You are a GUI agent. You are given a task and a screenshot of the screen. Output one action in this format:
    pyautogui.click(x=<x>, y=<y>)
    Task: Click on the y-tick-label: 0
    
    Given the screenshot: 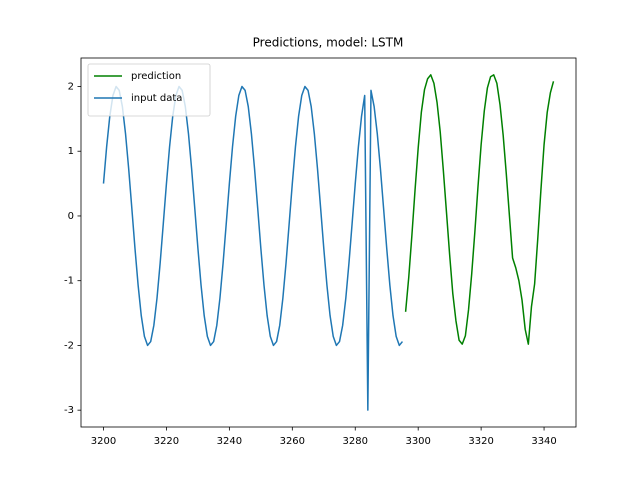 What is the action you would take?
    pyautogui.click(x=71, y=216)
    